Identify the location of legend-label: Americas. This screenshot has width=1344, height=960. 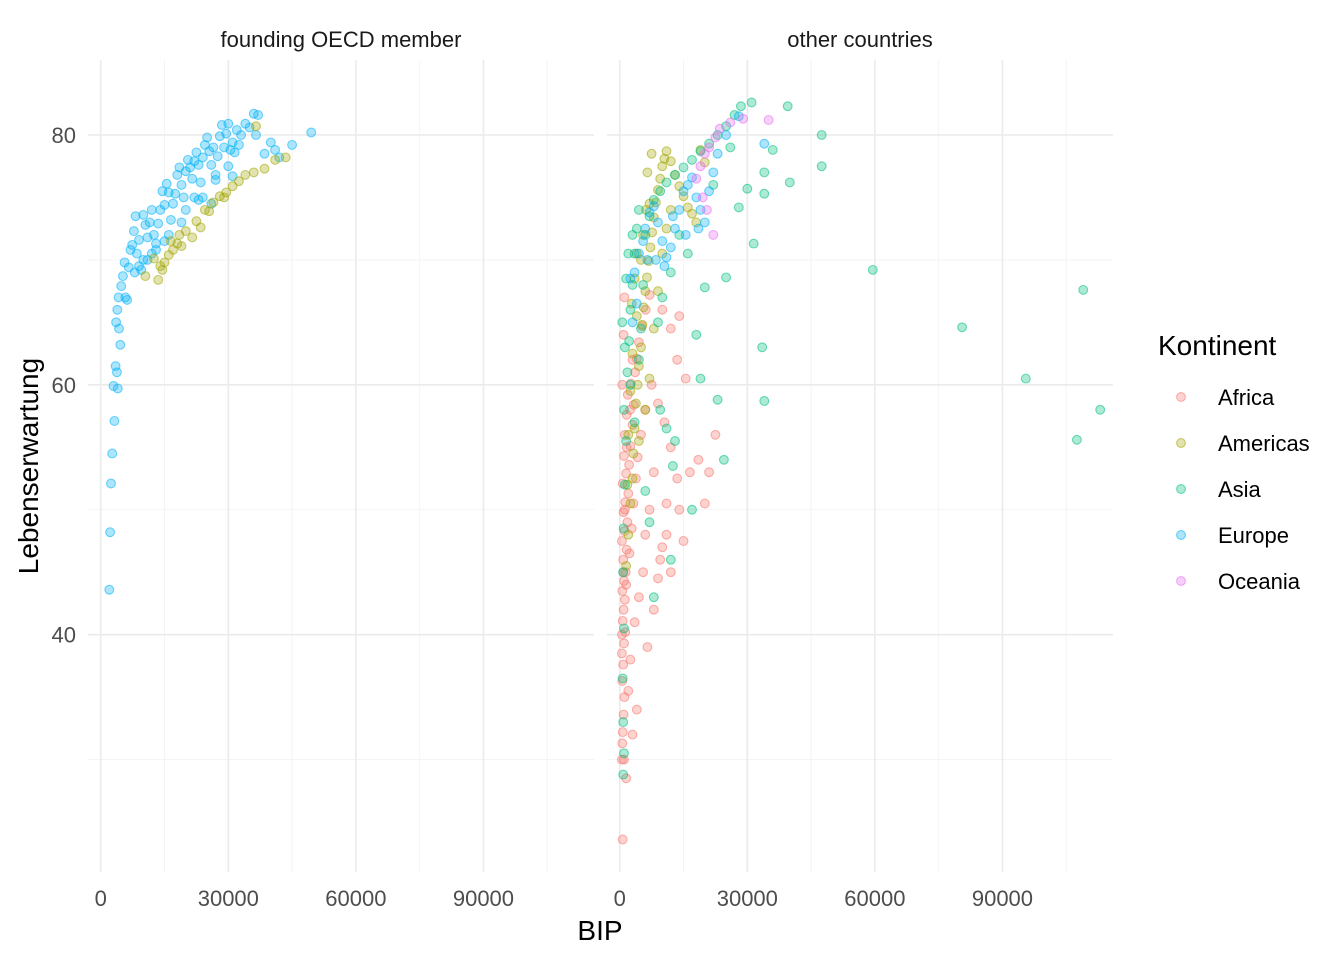
(1264, 443).